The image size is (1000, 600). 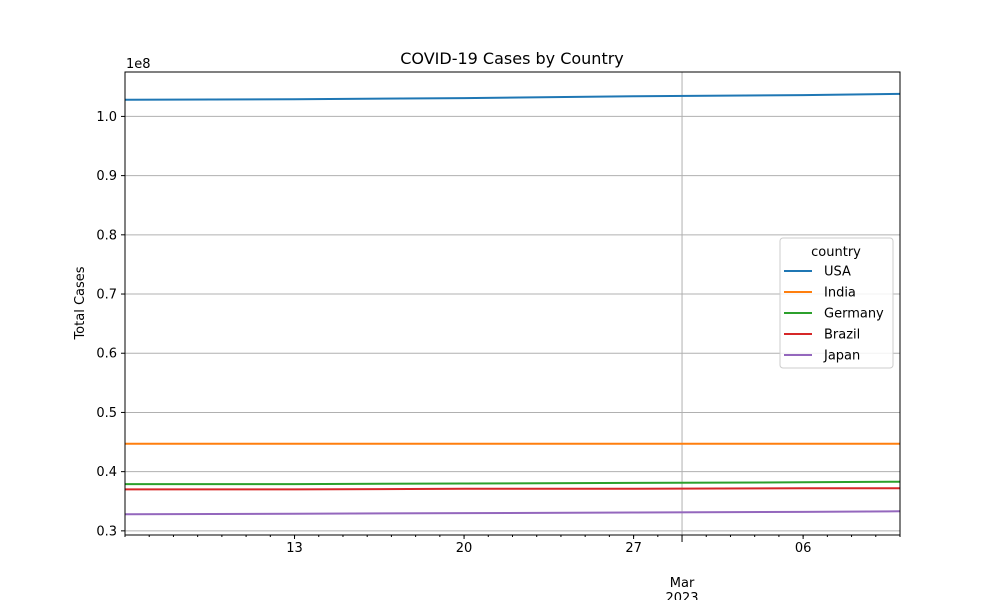 I want to click on y-tick-label-7: 1.0, so click(x=106, y=117).